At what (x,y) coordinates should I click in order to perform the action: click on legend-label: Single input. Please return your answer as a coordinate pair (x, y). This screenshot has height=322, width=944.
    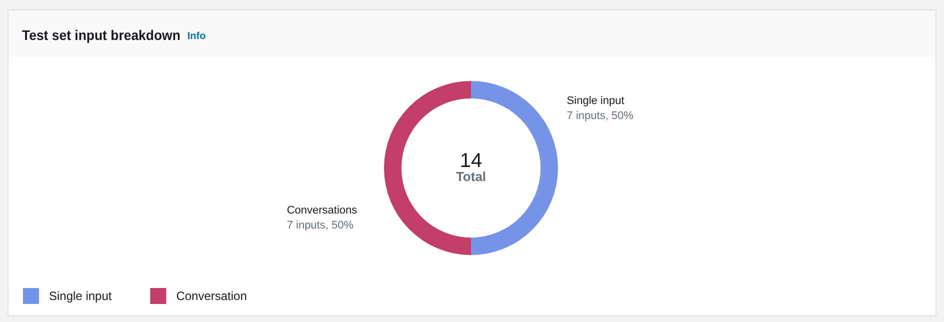
    Looking at the image, I should click on (80, 296).